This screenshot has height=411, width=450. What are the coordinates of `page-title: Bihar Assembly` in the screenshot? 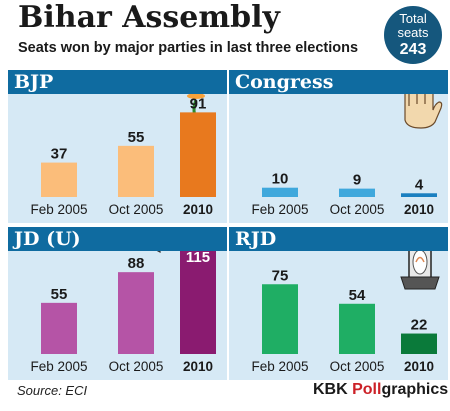 It's located at (149, 17).